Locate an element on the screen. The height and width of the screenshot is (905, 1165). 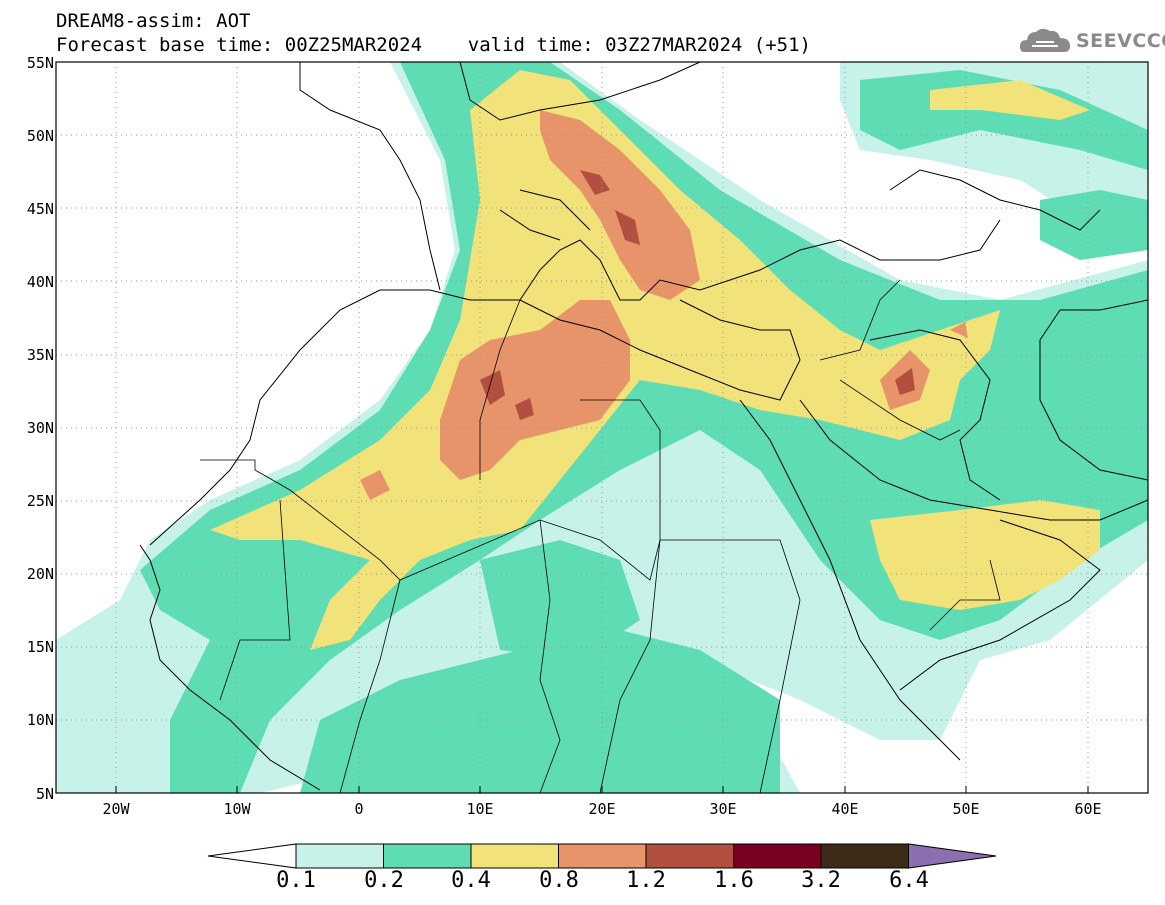
lat-label: 25N is located at coordinates (40, 501).